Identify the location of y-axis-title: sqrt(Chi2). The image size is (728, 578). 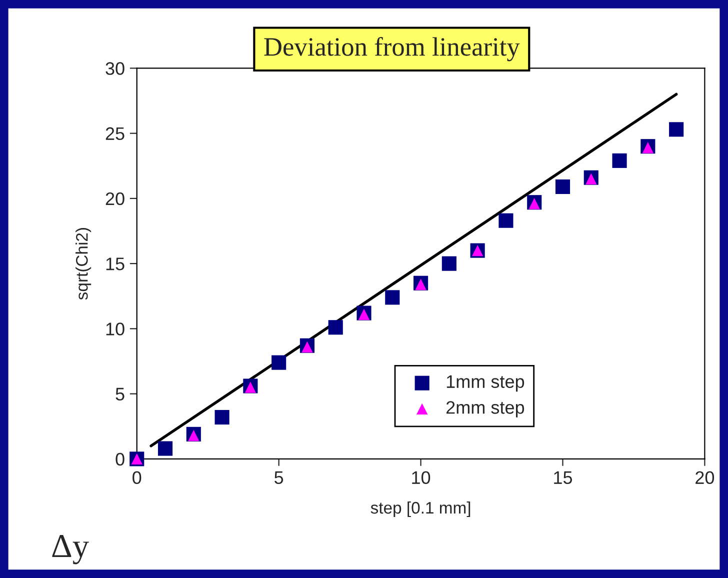
(84, 264).